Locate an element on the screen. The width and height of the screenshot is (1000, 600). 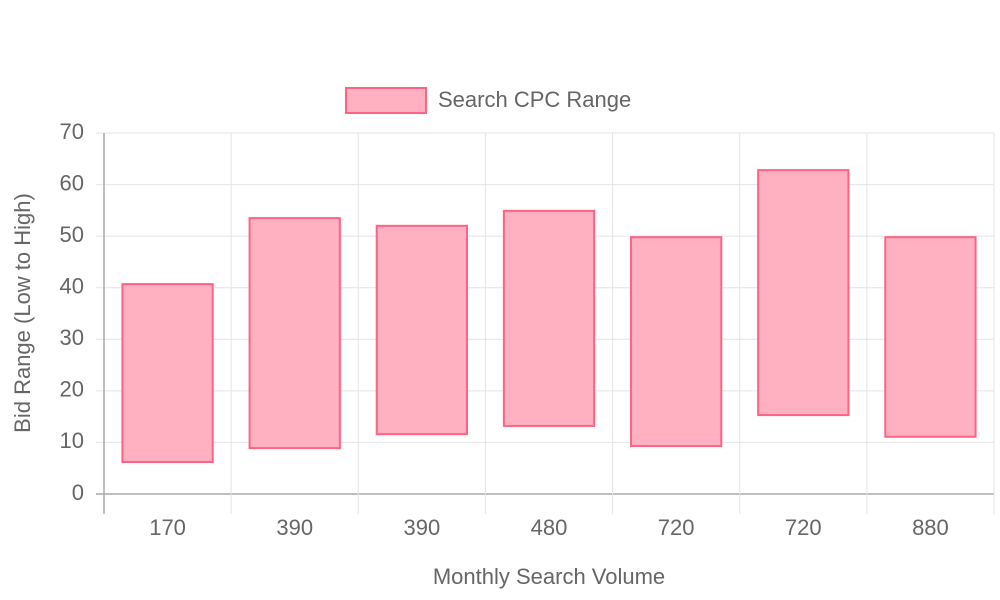
y-tick-label: 20 is located at coordinates (72, 389).